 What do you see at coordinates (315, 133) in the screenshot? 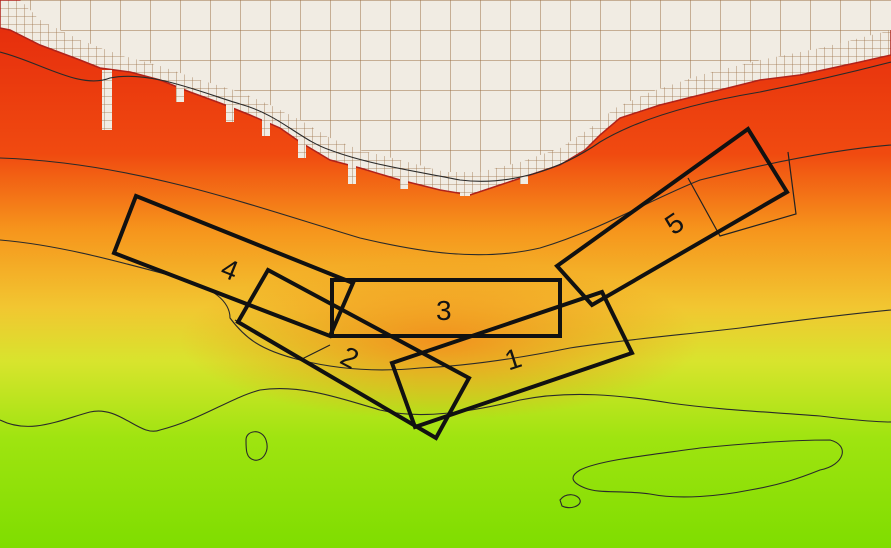
I see `mesh-spikes` at bounding box center [315, 133].